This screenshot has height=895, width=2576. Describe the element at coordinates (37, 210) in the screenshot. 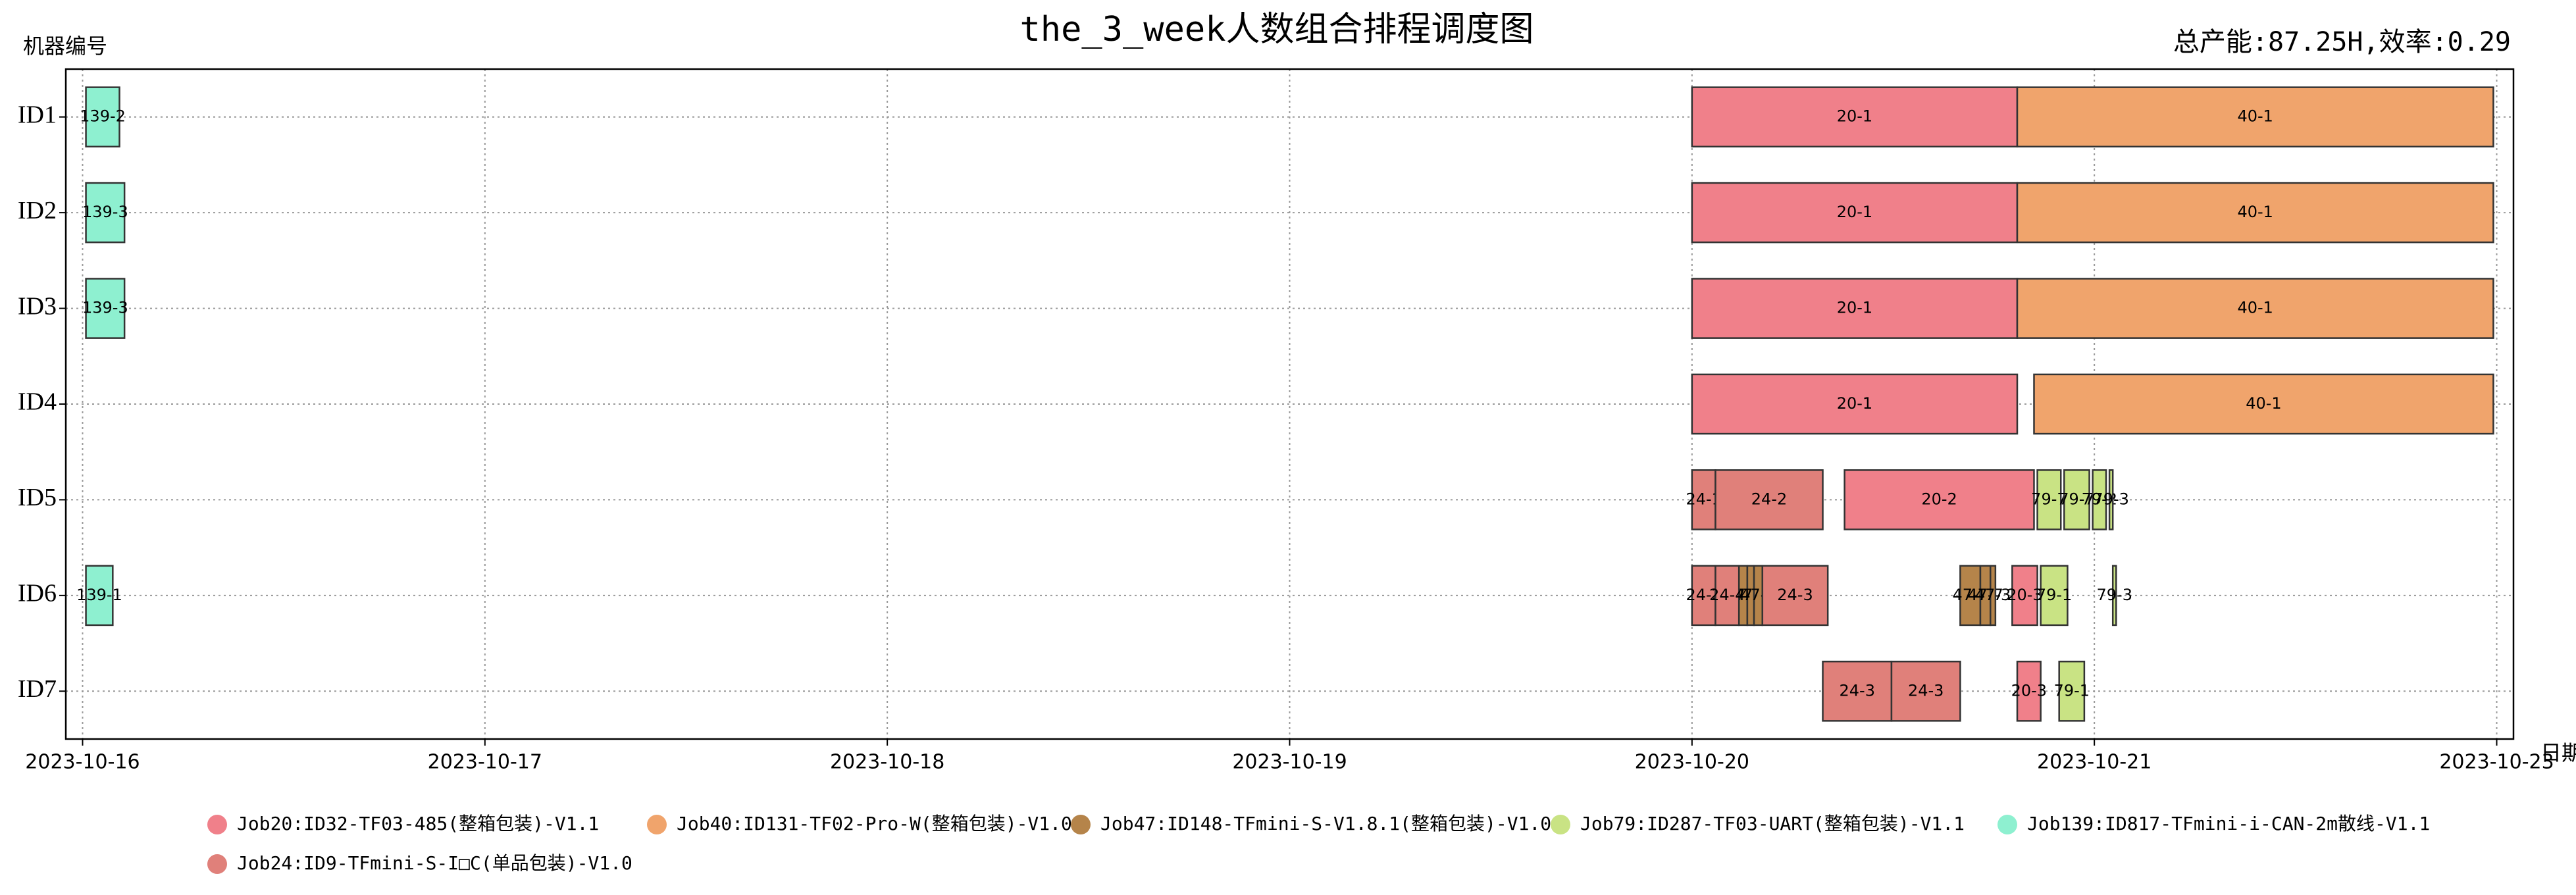

I see `y-tick-label: ID2` at that location.